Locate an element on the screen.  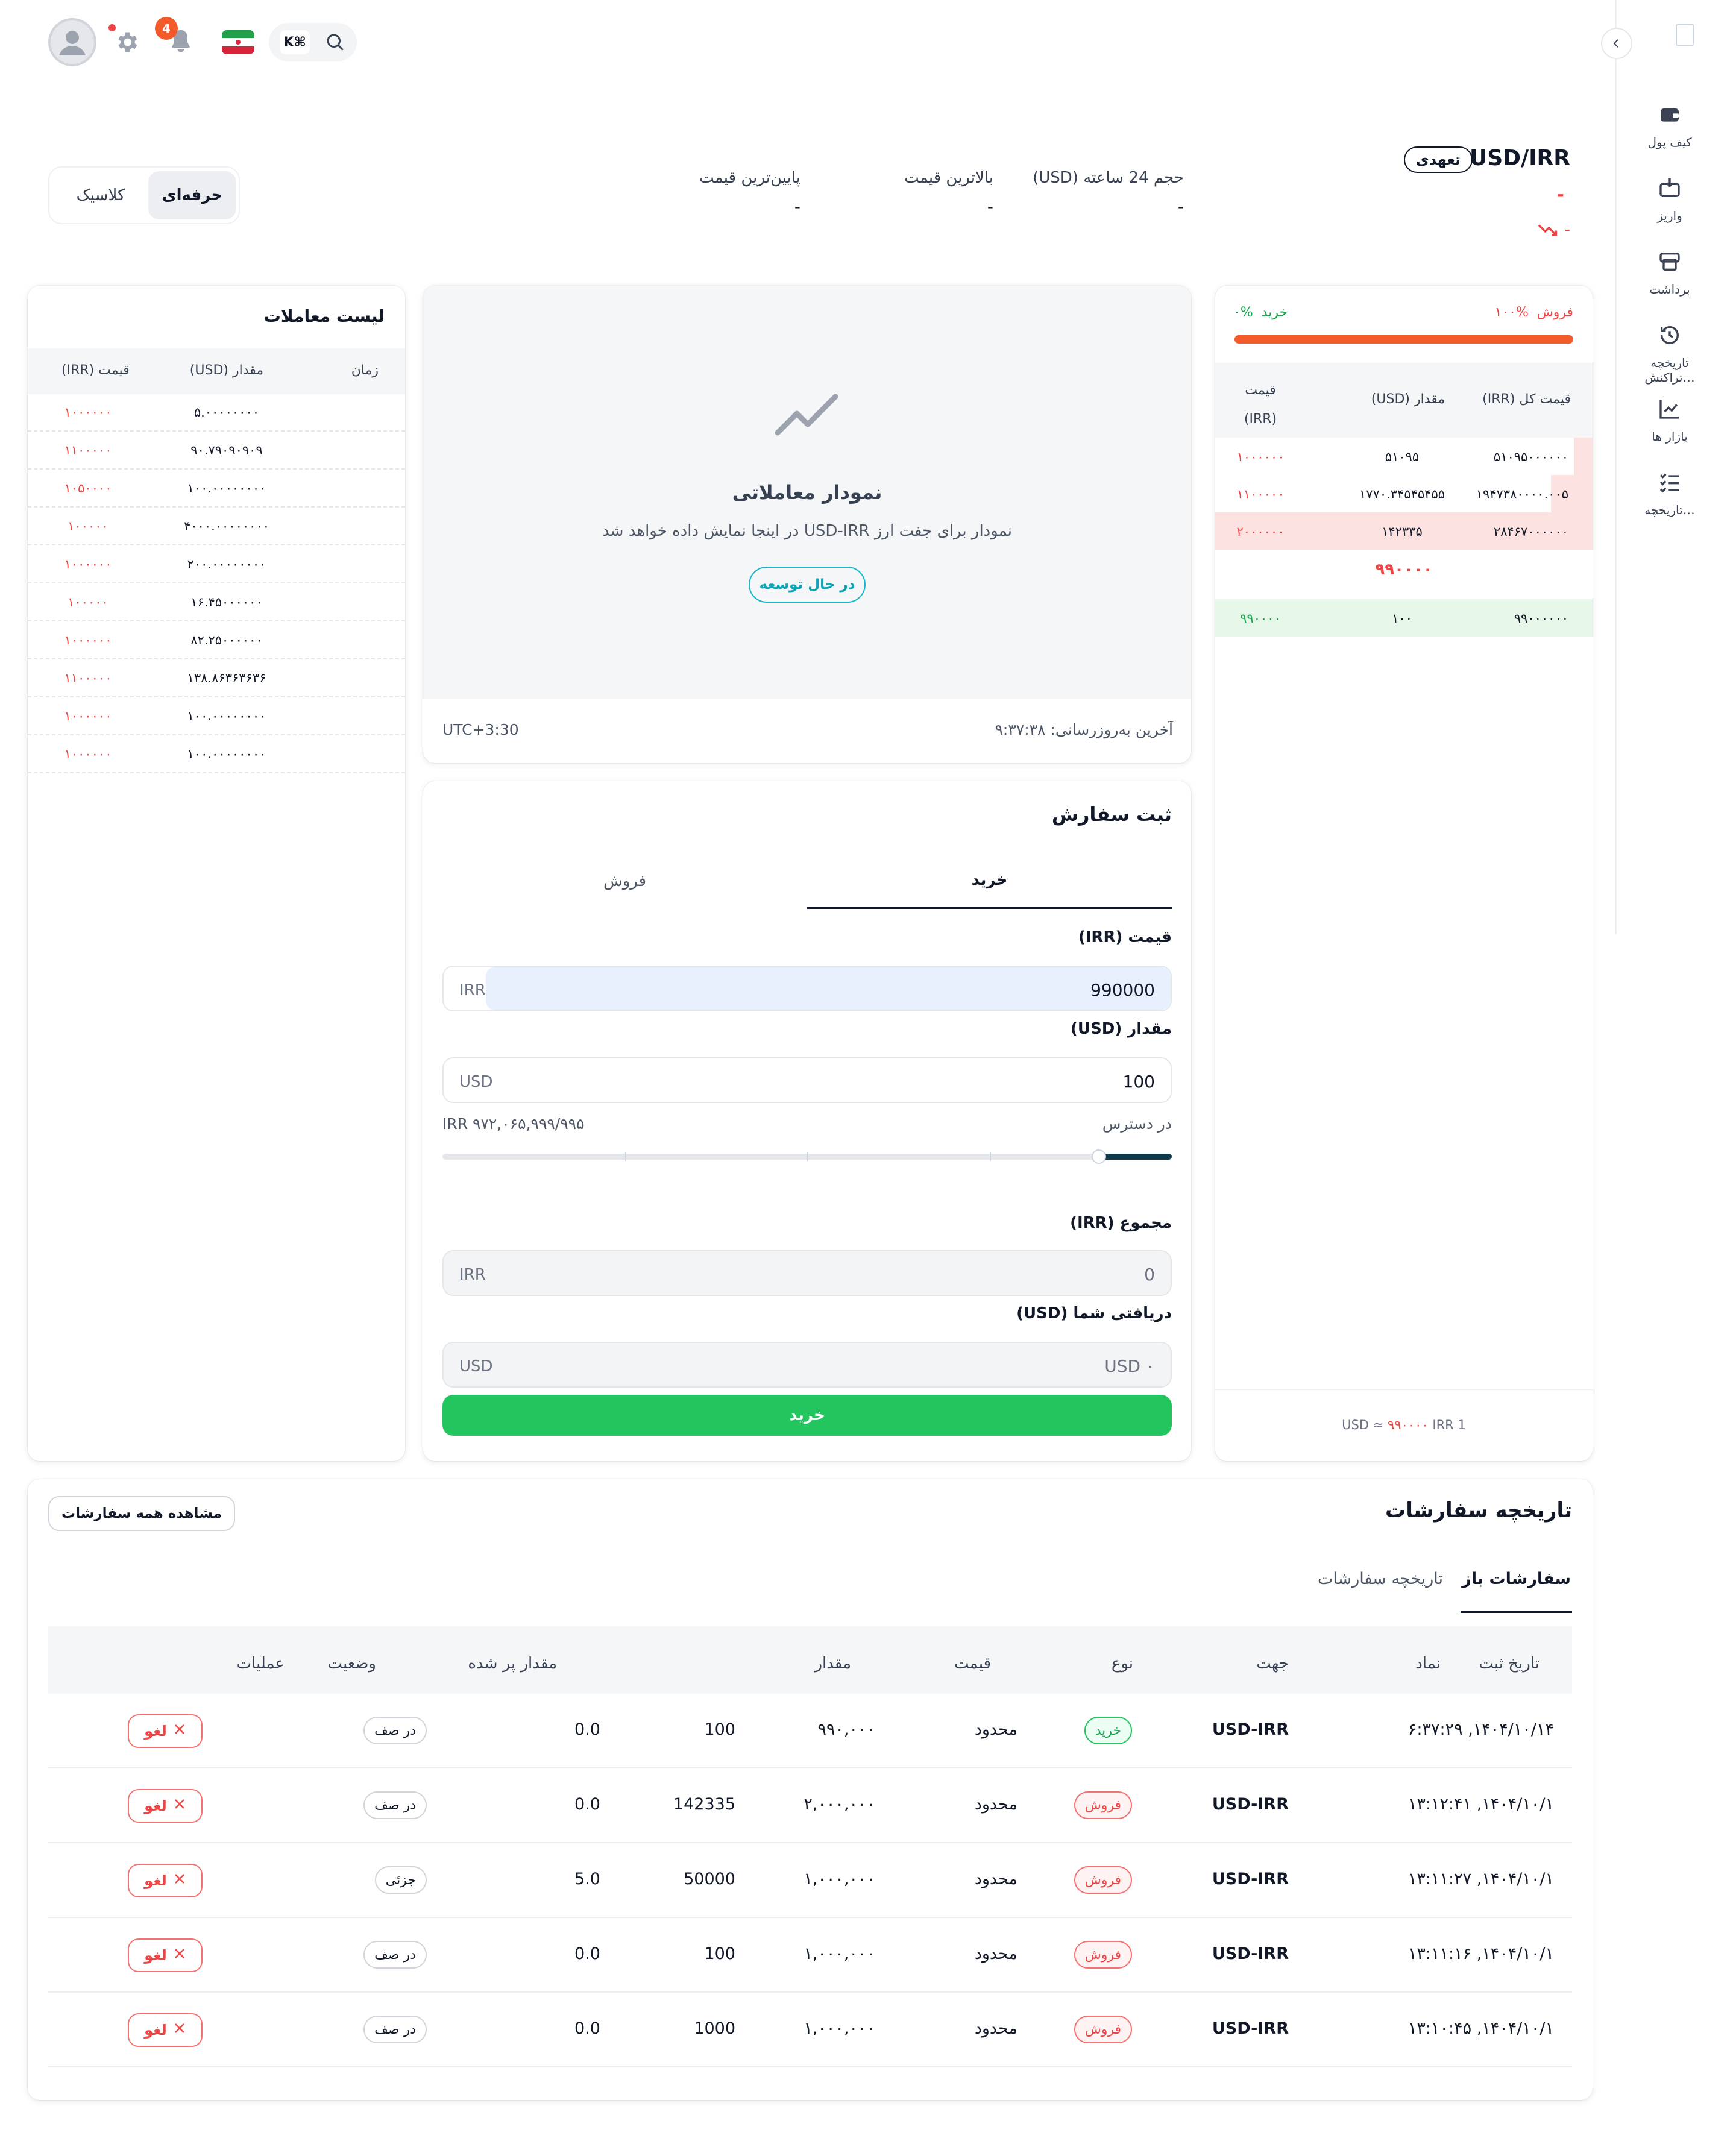
ask-total: ۵۱۰۹۵۰۰۰۰۰۰ is located at coordinates (1530, 457).